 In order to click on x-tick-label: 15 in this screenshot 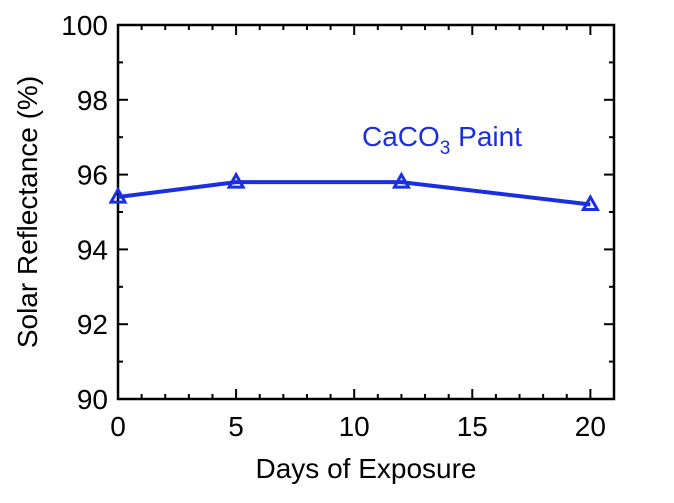, I will do `click(472, 426)`.